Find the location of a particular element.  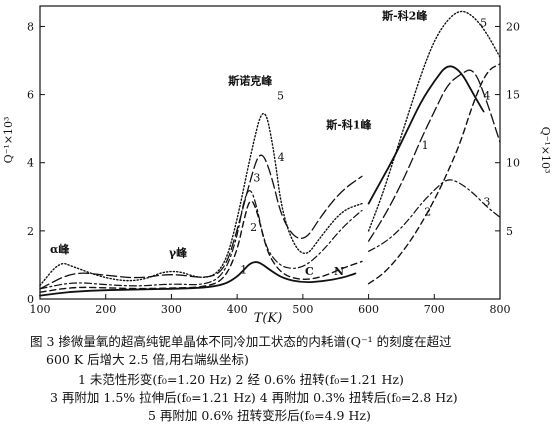

y-axis-title-left: Q⁻¹×10³ is located at coordinates (8, 140).